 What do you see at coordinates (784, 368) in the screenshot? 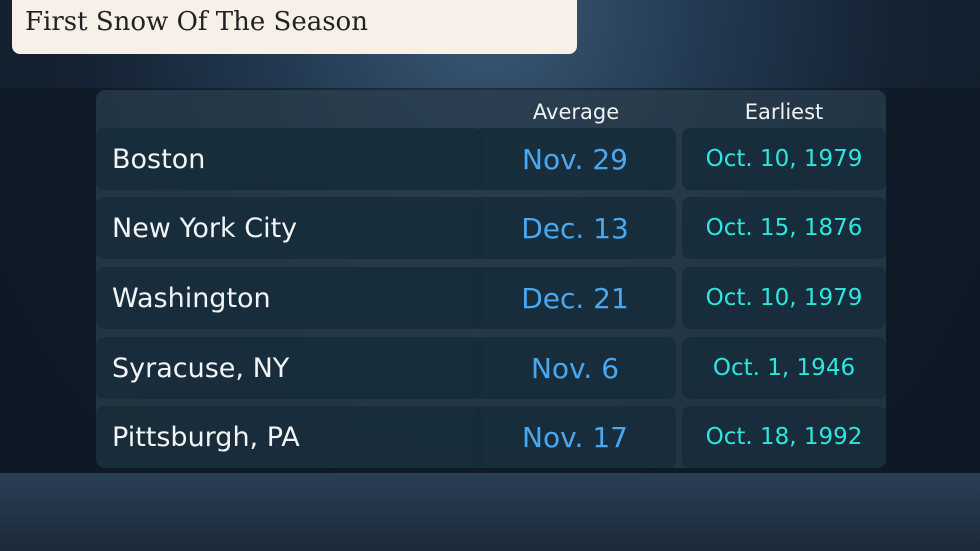
I see `cell-earliest: Oct. 1, 1946` at bounding box center [784, 368].